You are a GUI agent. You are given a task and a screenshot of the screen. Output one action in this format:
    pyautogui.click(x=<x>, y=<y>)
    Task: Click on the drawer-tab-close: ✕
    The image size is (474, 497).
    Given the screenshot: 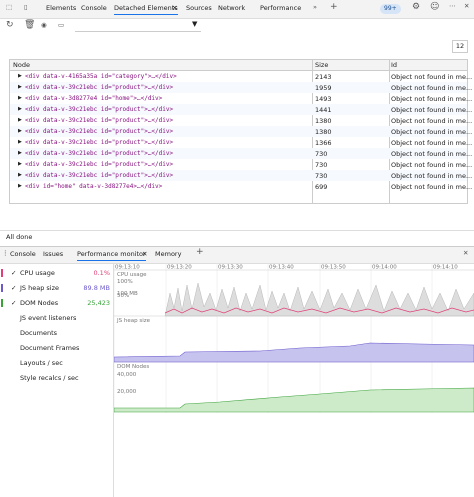 What is the action you would take?
    pyautogui.click(x=145, y=254)
    